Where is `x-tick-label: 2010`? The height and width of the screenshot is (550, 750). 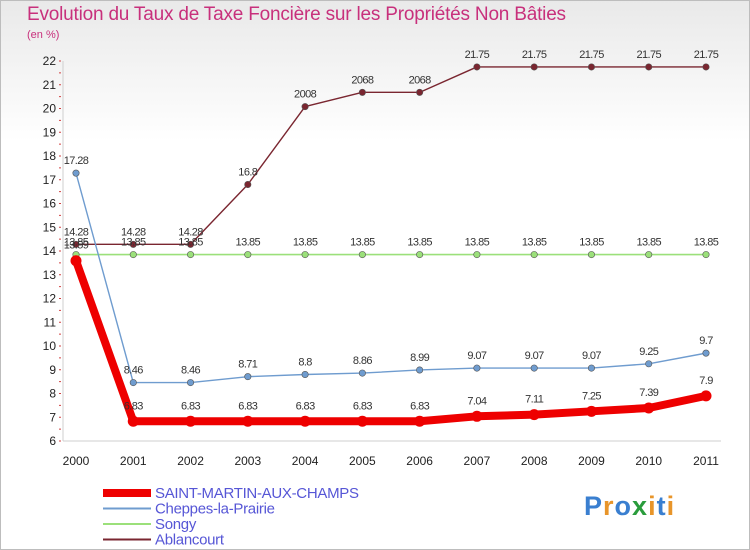 x-tick-label: 2010 is located at coordinates (648, 461).